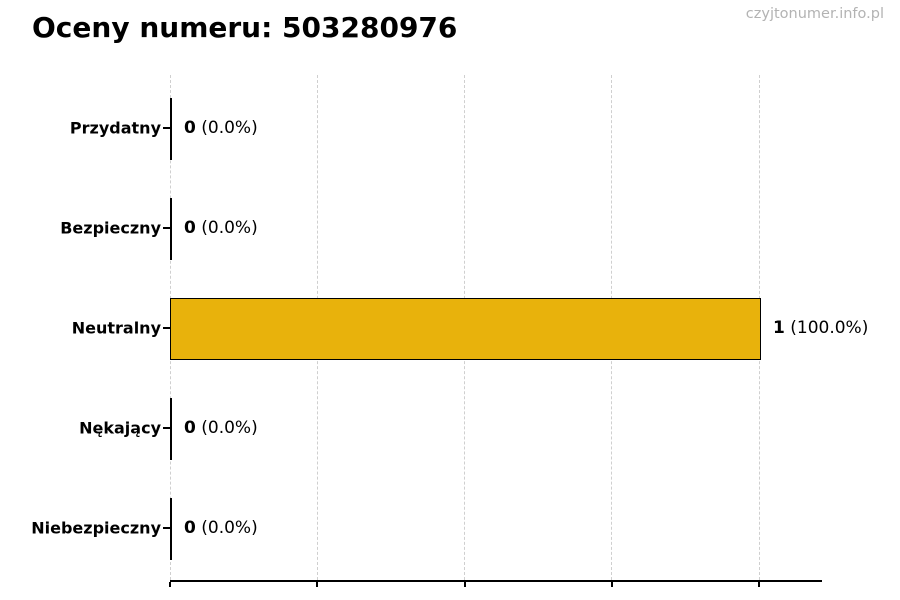 This screenshot has width=900, height=600. I want to click on bar-count: 1, so click(779, 328).